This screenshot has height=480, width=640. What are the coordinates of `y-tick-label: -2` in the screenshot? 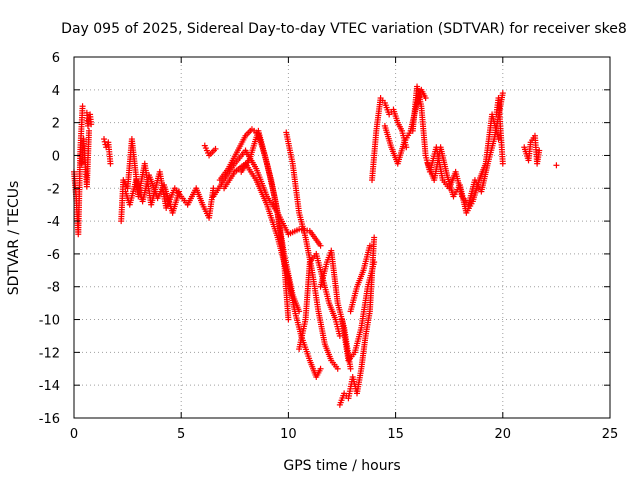 It's located at (53, 189).